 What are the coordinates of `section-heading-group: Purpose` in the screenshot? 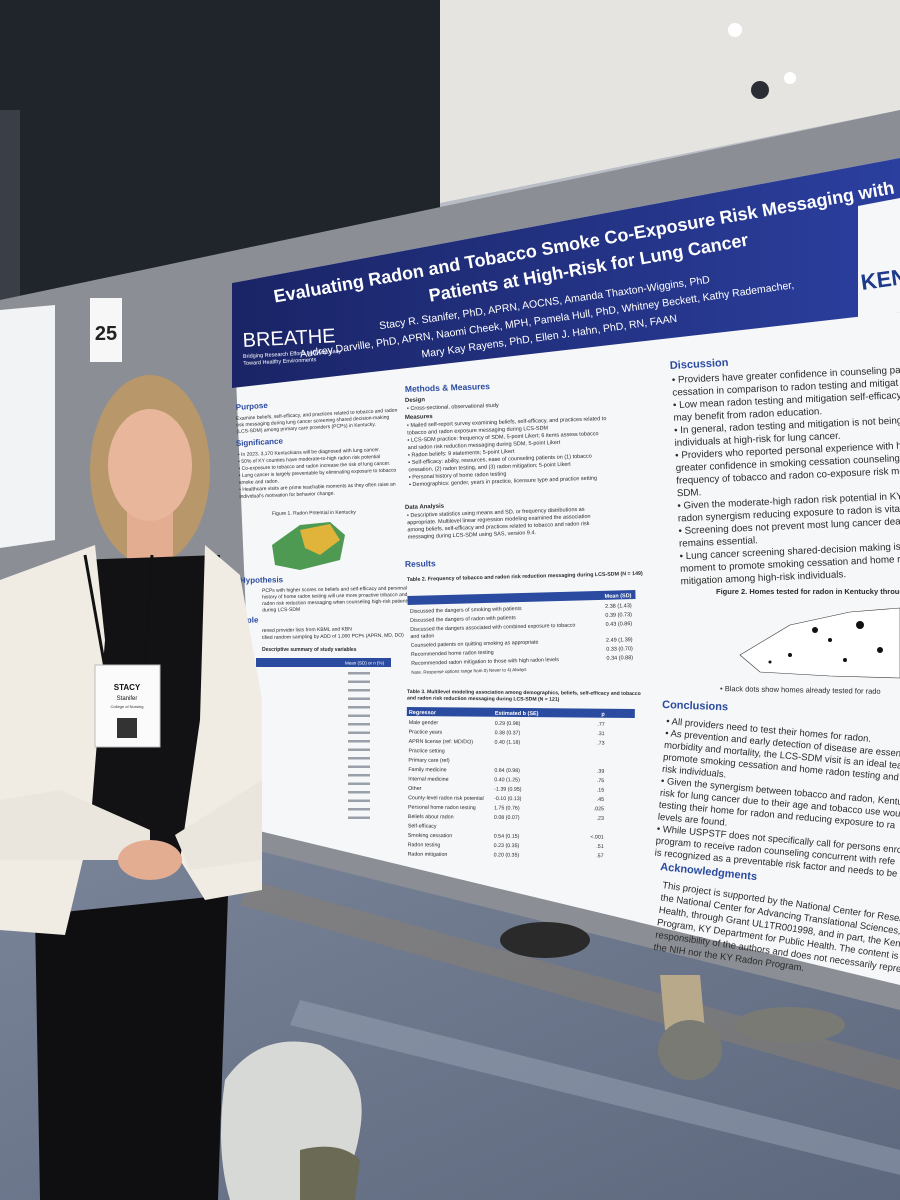 It's located at (252, 406).